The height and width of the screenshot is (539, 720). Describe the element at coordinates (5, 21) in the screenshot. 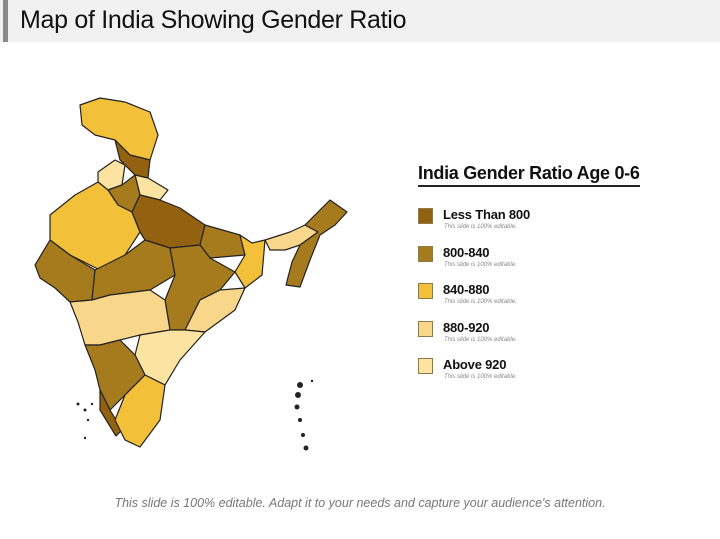

I see `title-accent-bar` at that location.